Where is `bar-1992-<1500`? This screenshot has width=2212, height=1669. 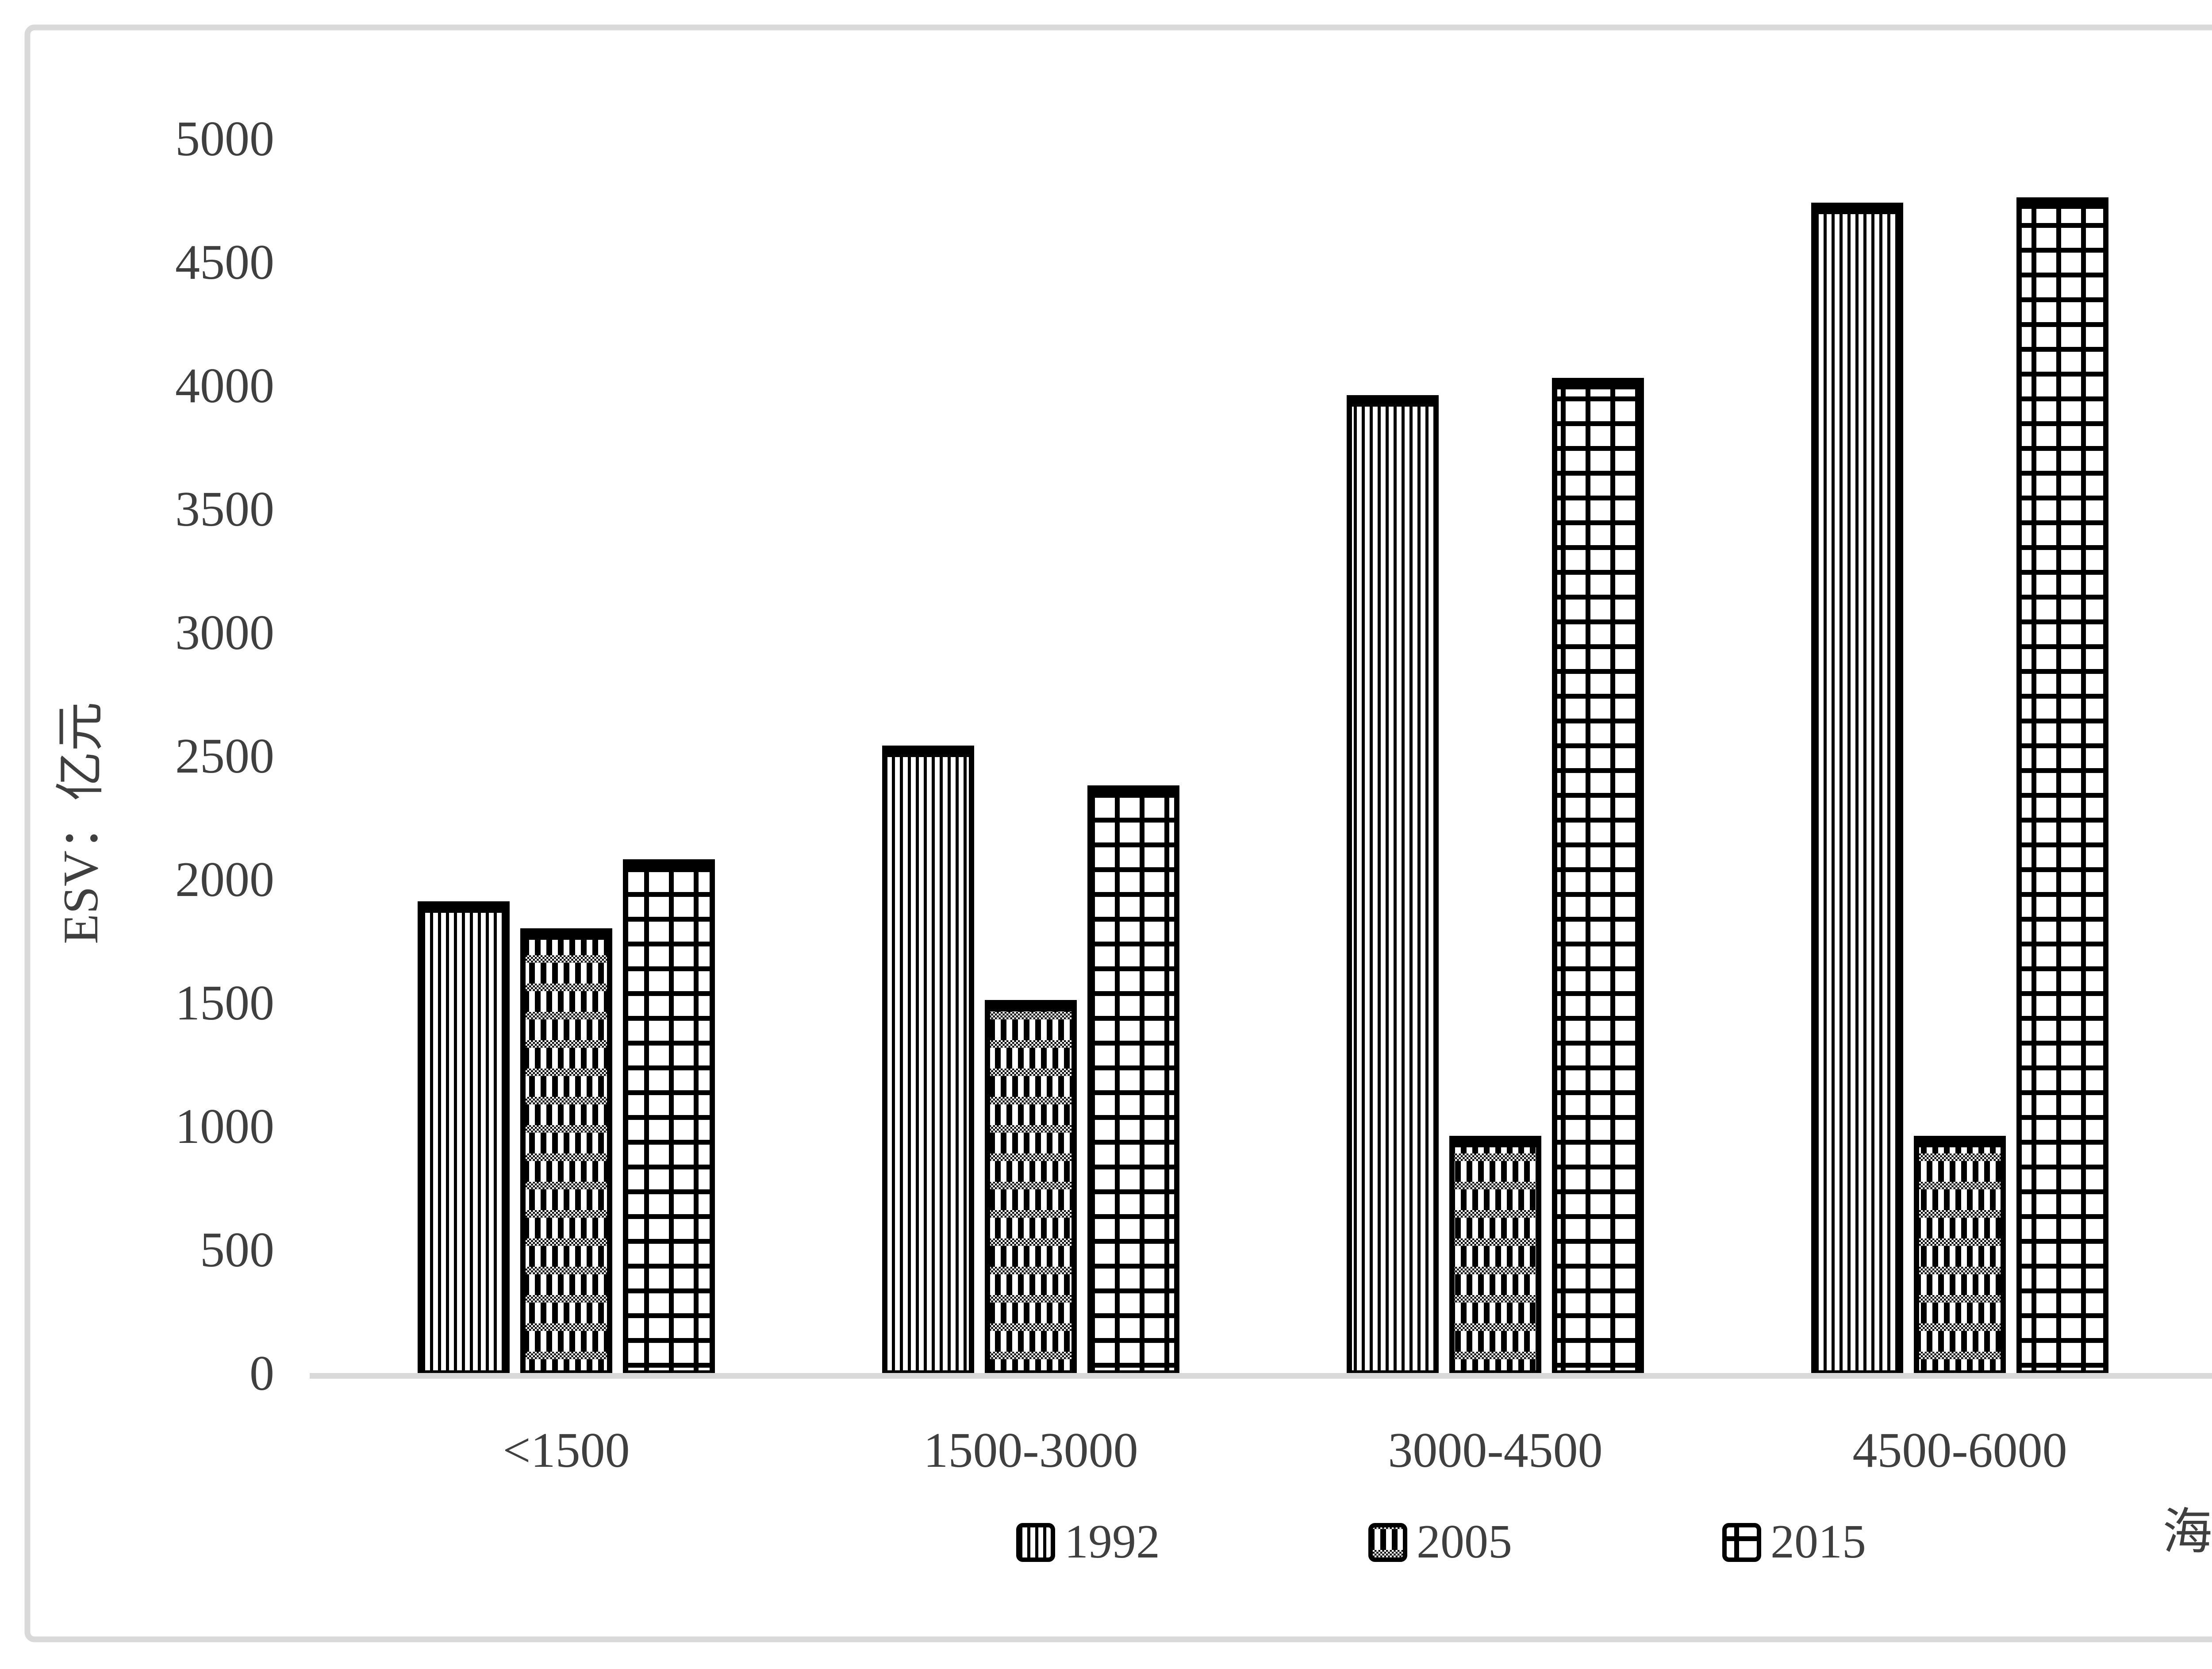 bar-1992-<1500 is located at coordinates (464, 1138).